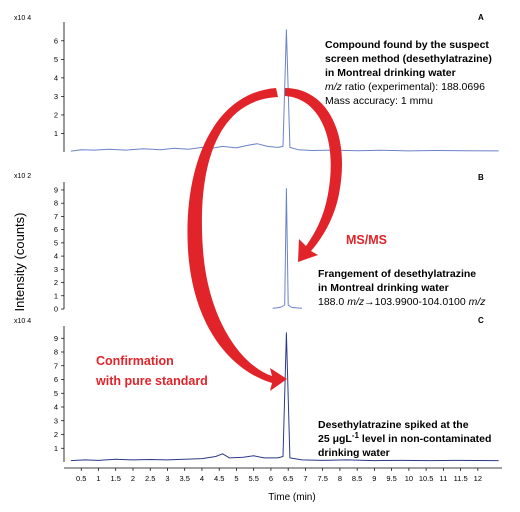 This screenshot has width=520, height=512. What do you see at coordinates (271, 478) in the screenshot?
I see `x-tick-label: 6` at bounding box center [271, 478].